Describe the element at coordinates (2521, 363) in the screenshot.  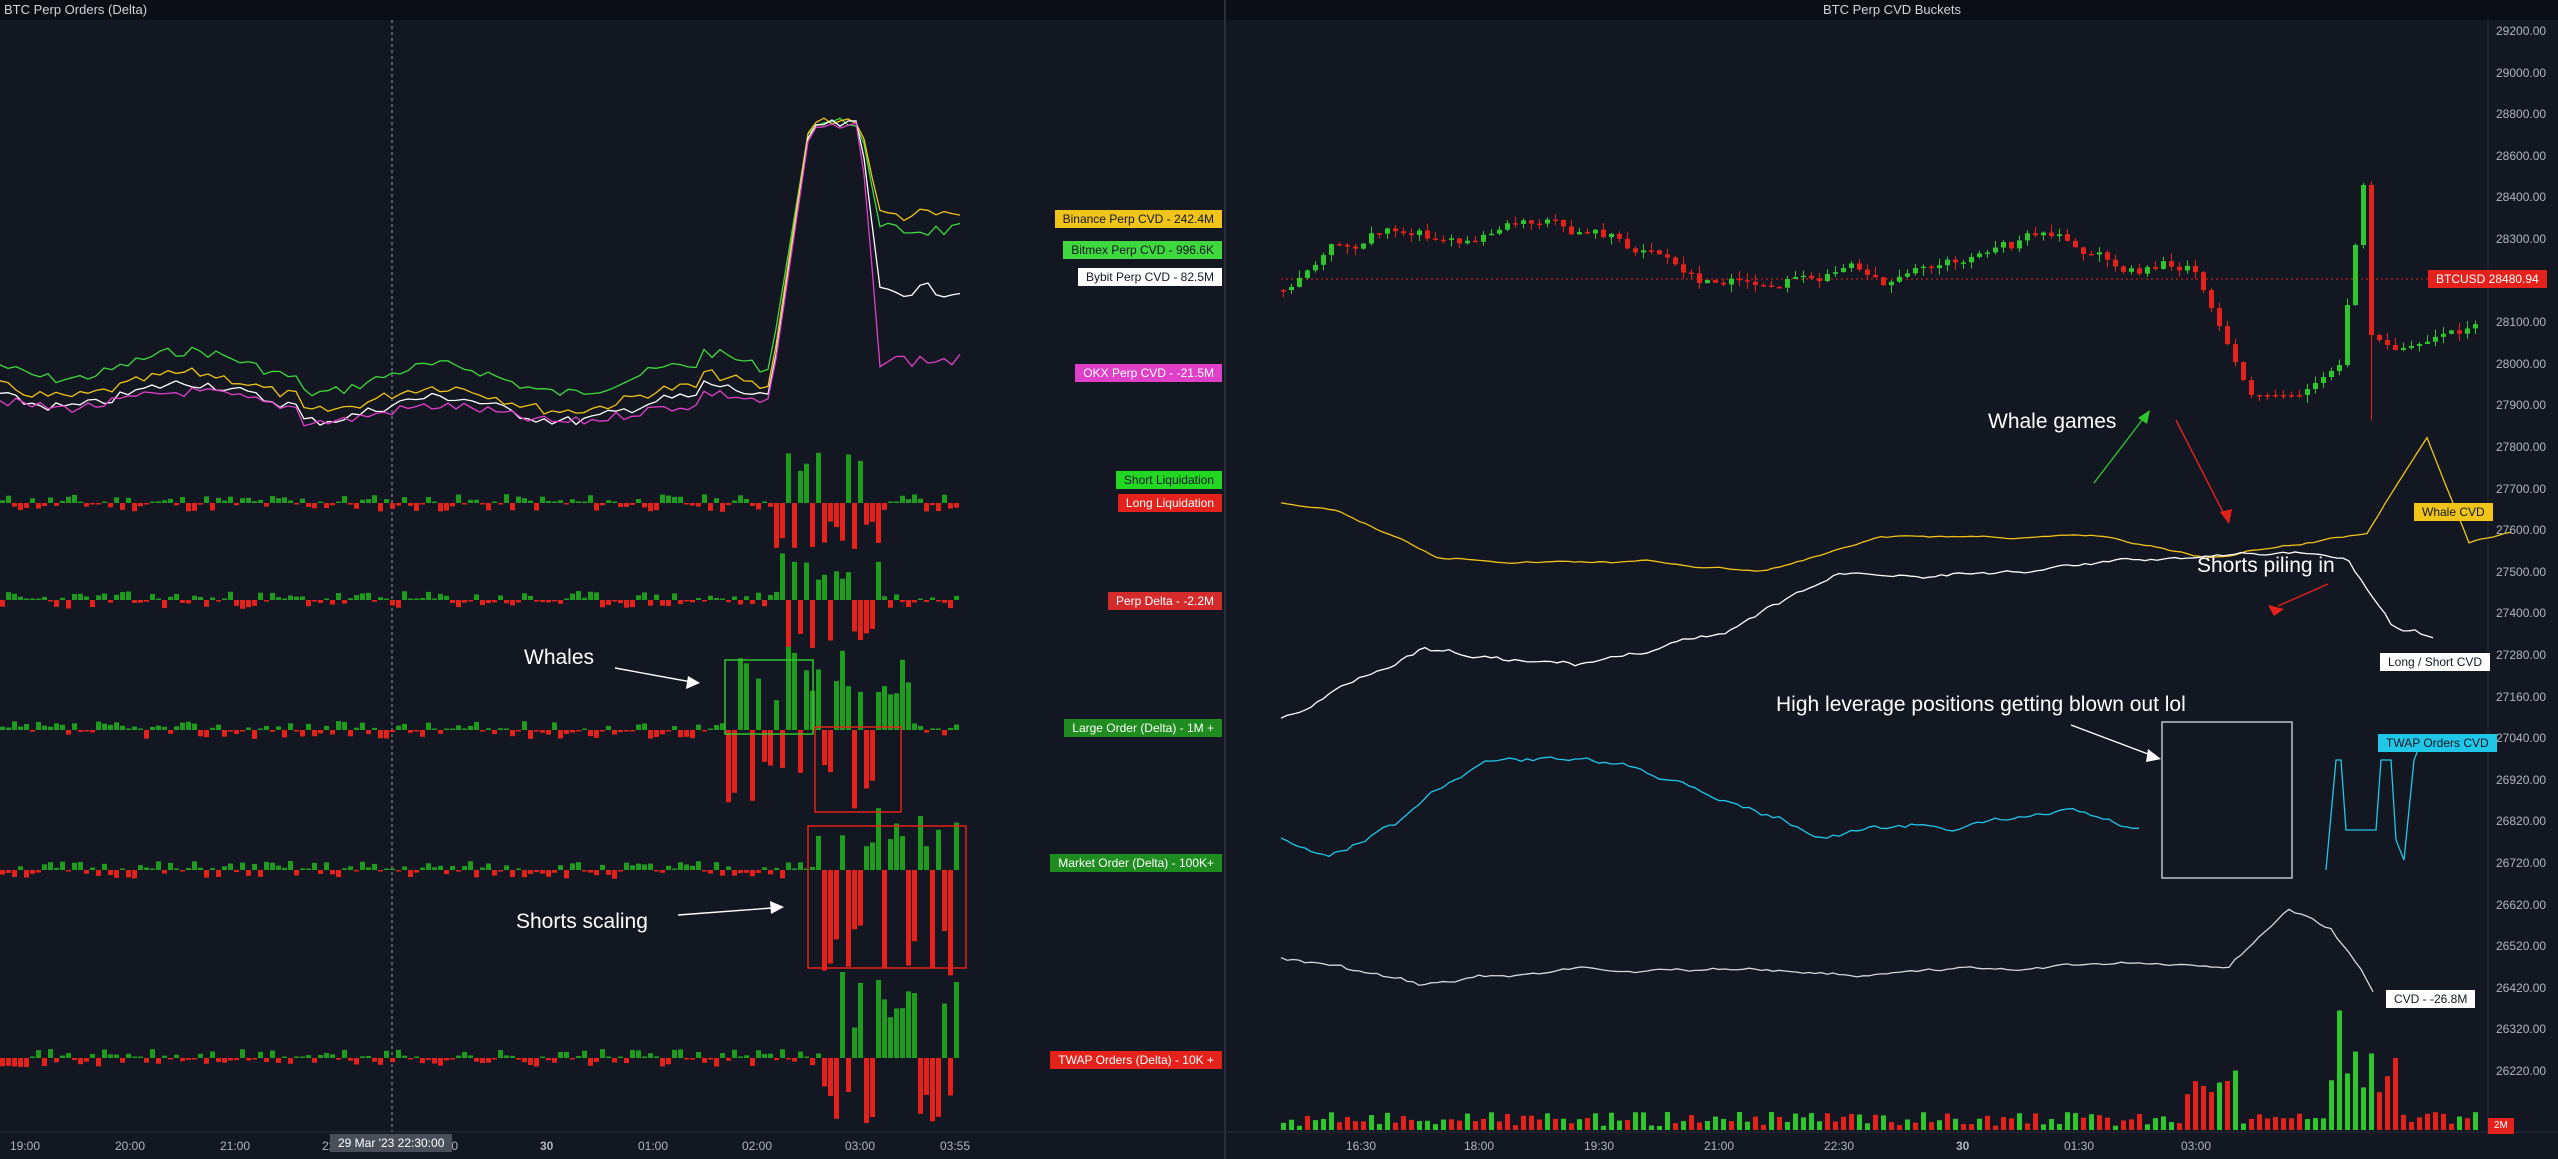
I see `price-tick-label: 28000.00` at that location.